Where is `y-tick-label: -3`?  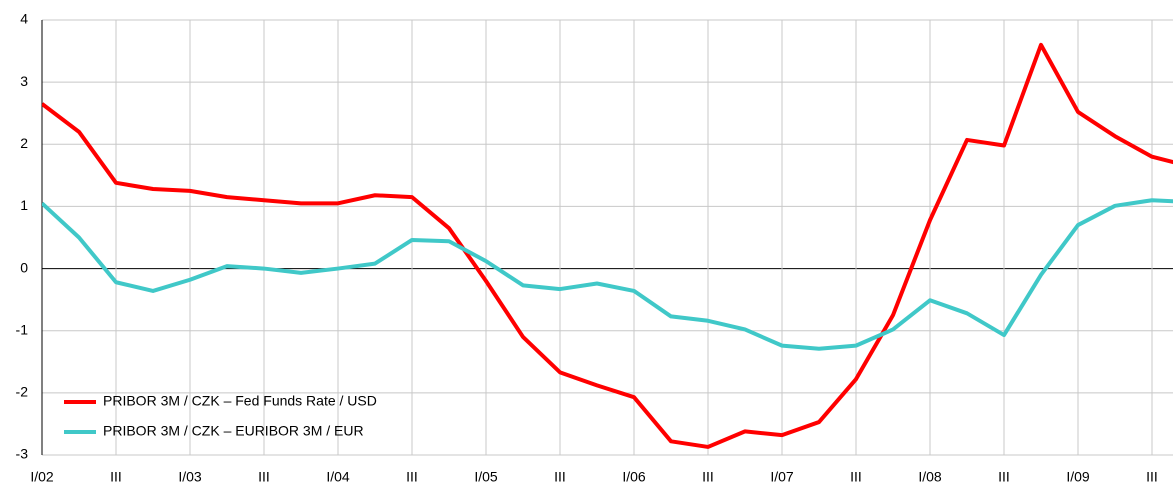 y-tick-label: -3 is located at coordinates (22, 454).